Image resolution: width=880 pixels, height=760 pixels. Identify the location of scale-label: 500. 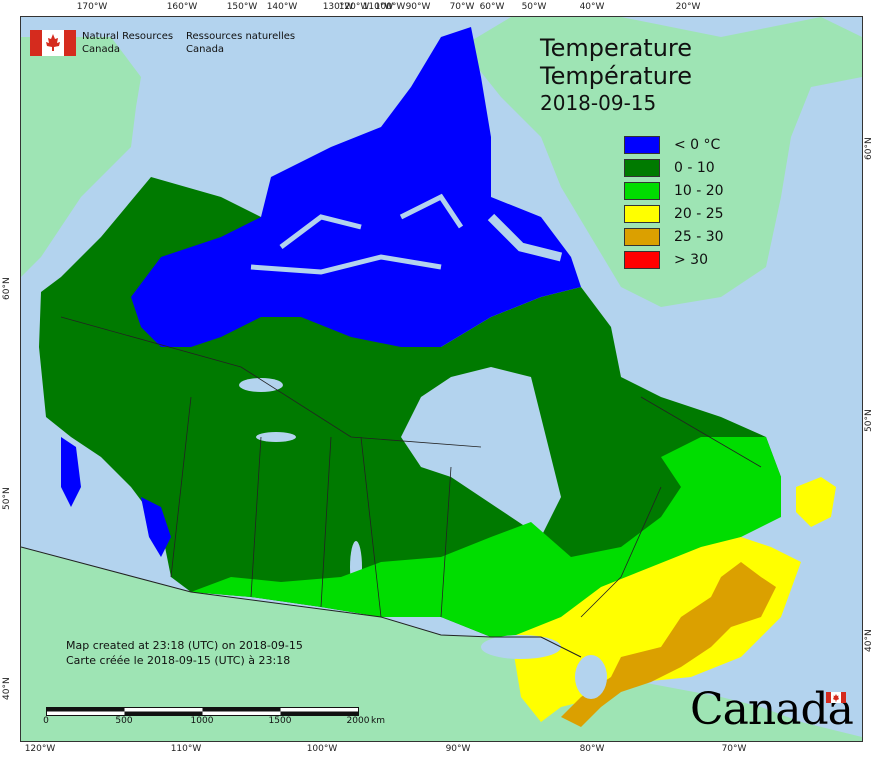
(124, 721).